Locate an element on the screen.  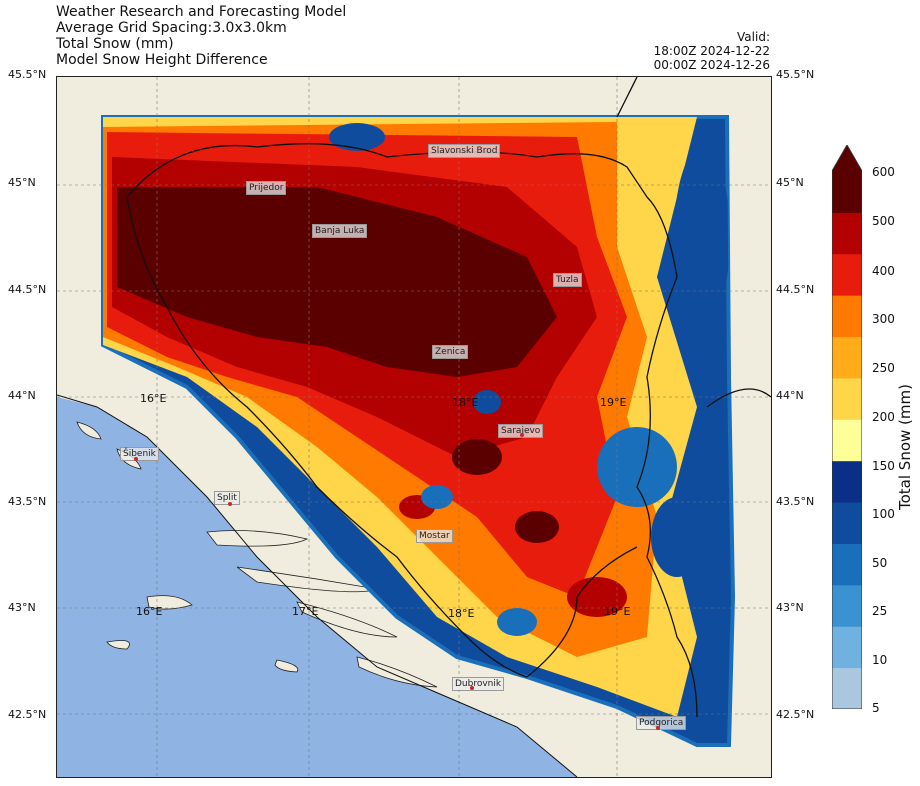
city-label-sibenik: Šibenik is located at coordinates (139, 454).